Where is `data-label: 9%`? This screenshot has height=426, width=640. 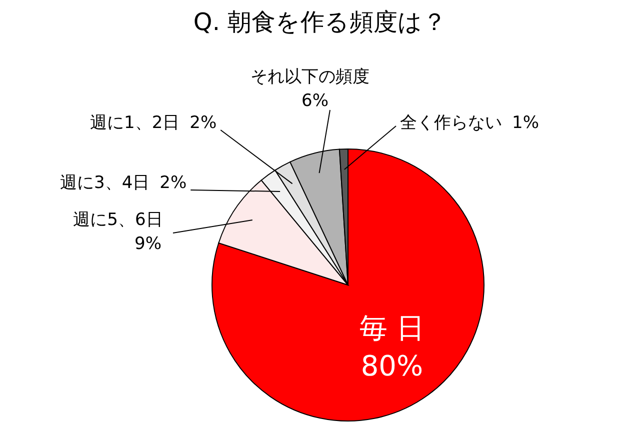 data-label: 9% is located at coordinates (148, 244).